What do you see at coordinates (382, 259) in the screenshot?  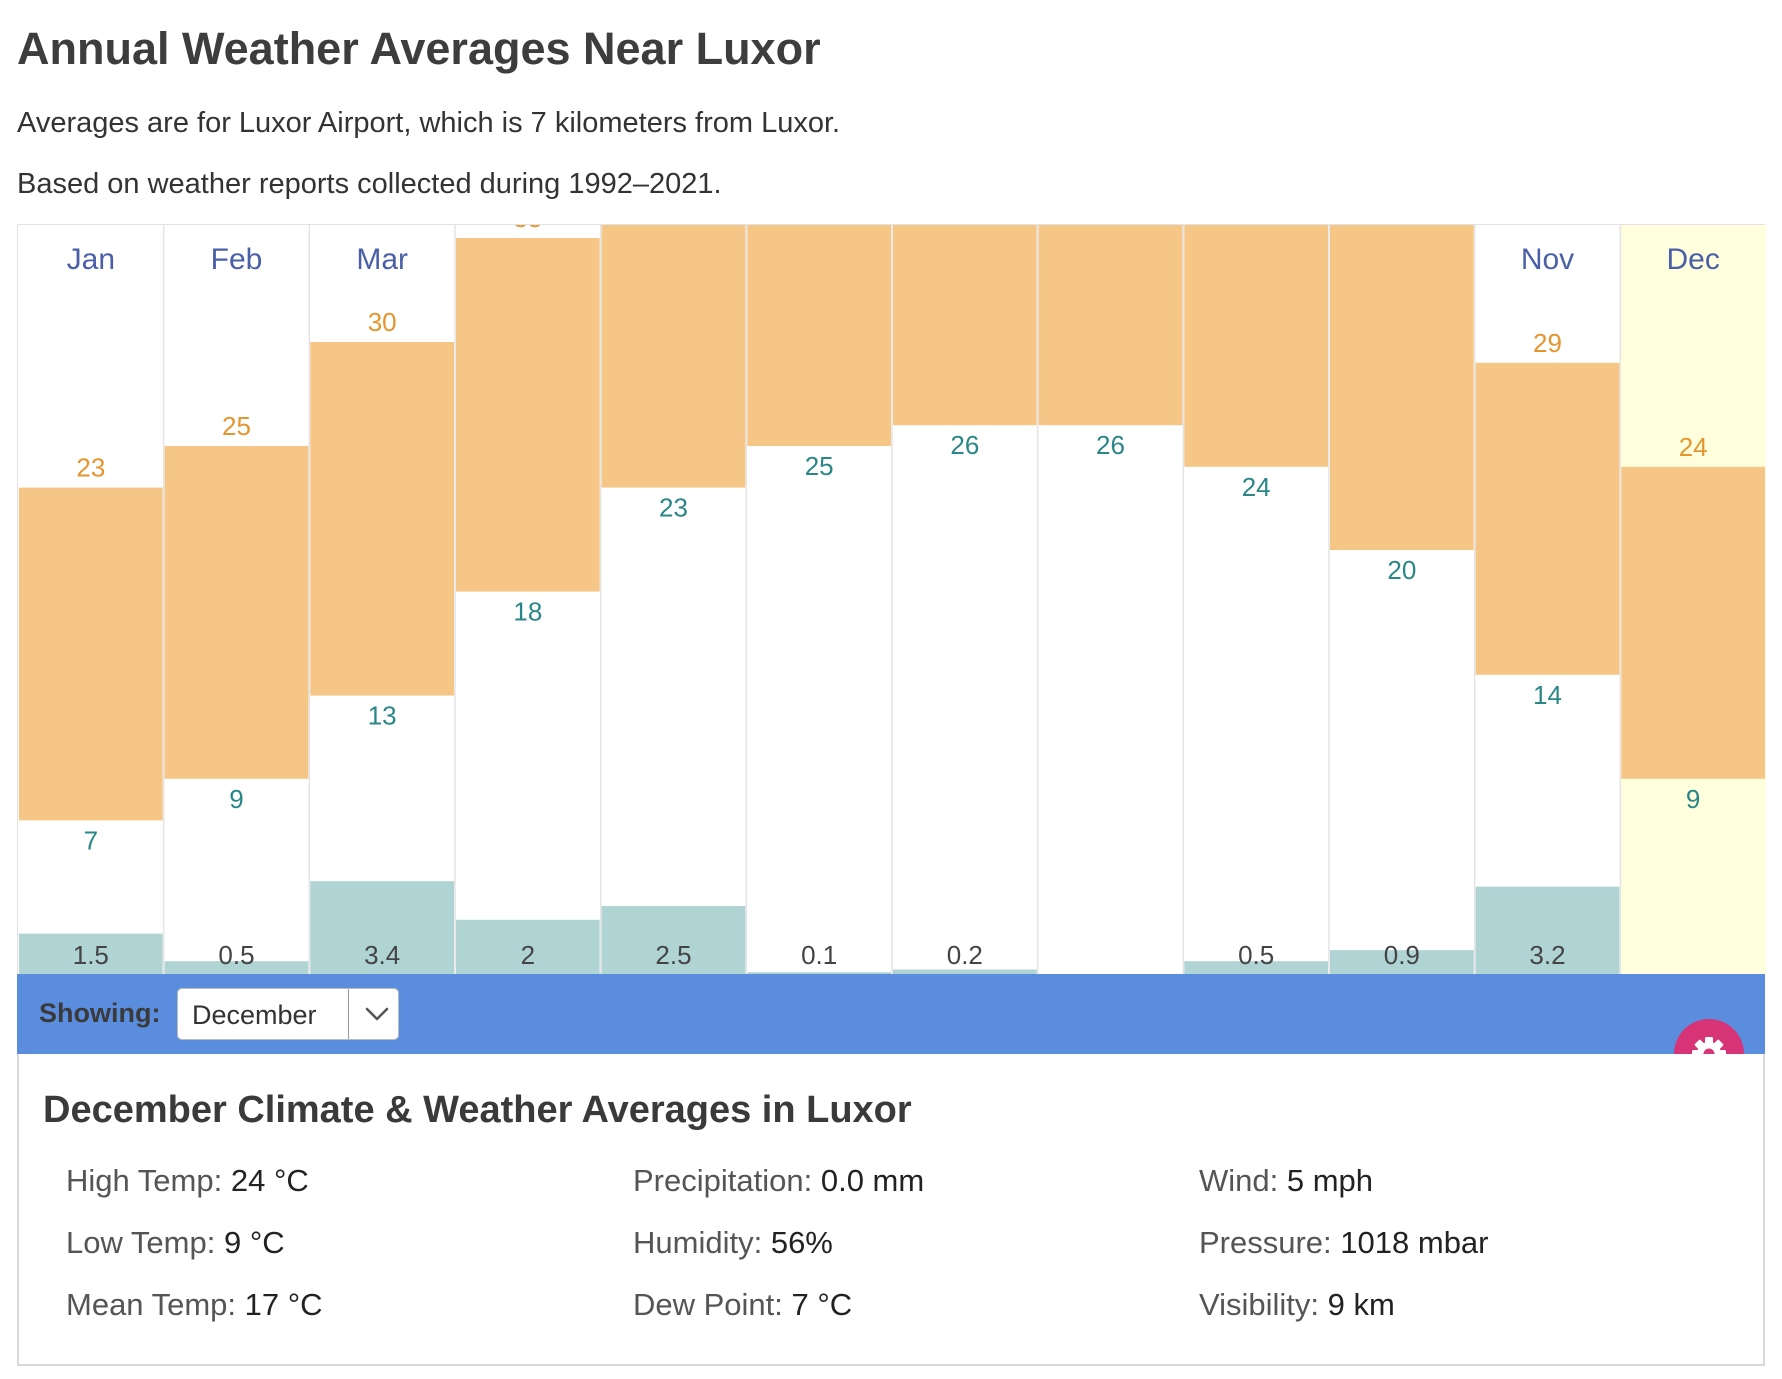 I see `month-label: Mar` at bounding box center [382, 259].